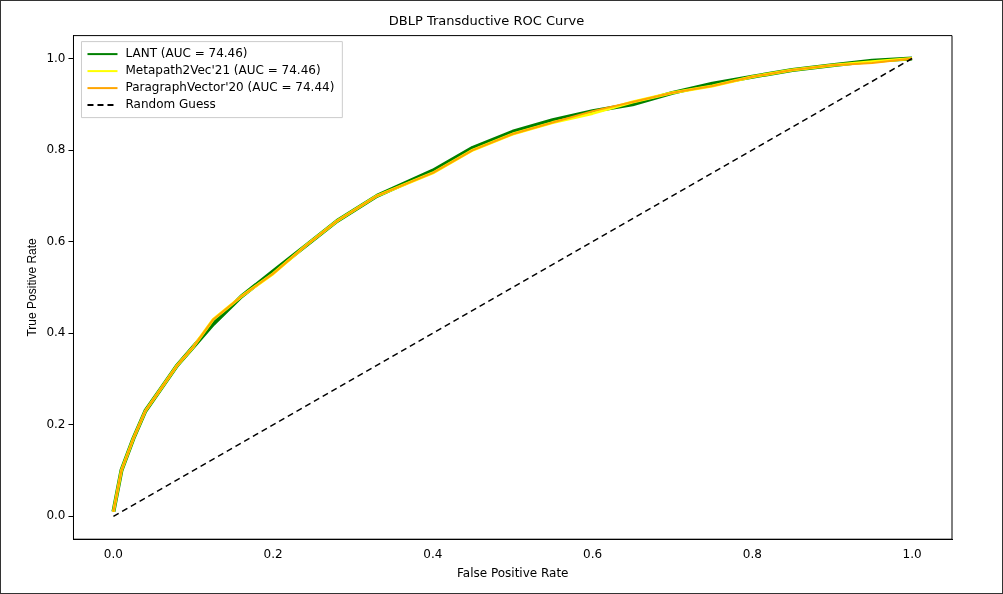 This screenshot has width=1003, height=594. What do you see at coordinates (186, 53) in the screenshot?
I see `legend-label: LANT (AUC = 74.46)` at bounding box center [186, 53].